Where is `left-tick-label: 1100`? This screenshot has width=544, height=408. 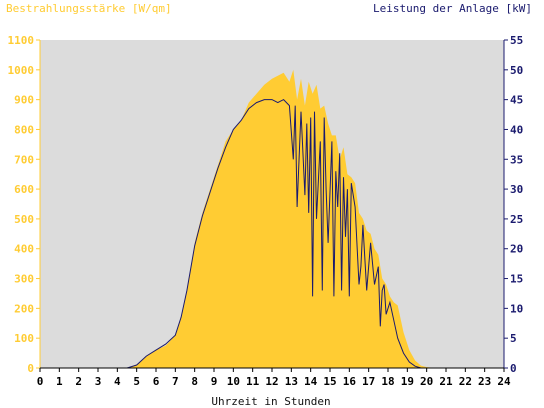 left-tick-label: 1100 is located at coordinates (21, 40).